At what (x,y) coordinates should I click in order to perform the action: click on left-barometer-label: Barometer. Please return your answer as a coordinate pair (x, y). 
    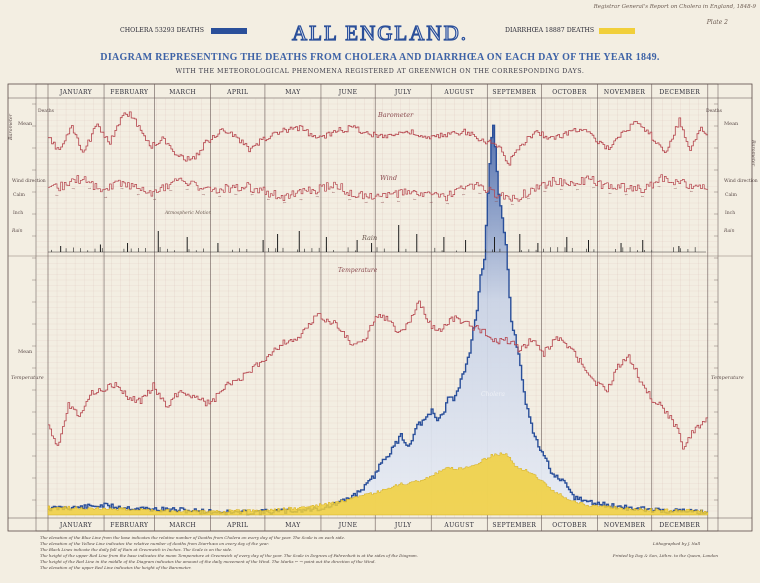
    Looking at the image, I should click on (11, 127).